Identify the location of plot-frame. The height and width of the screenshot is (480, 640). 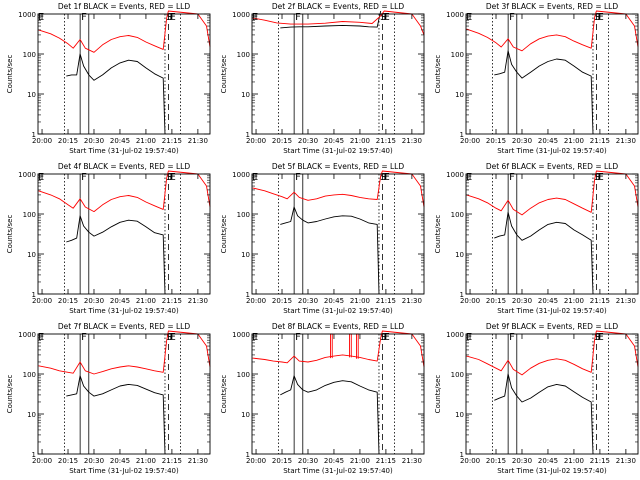
(338, 74).